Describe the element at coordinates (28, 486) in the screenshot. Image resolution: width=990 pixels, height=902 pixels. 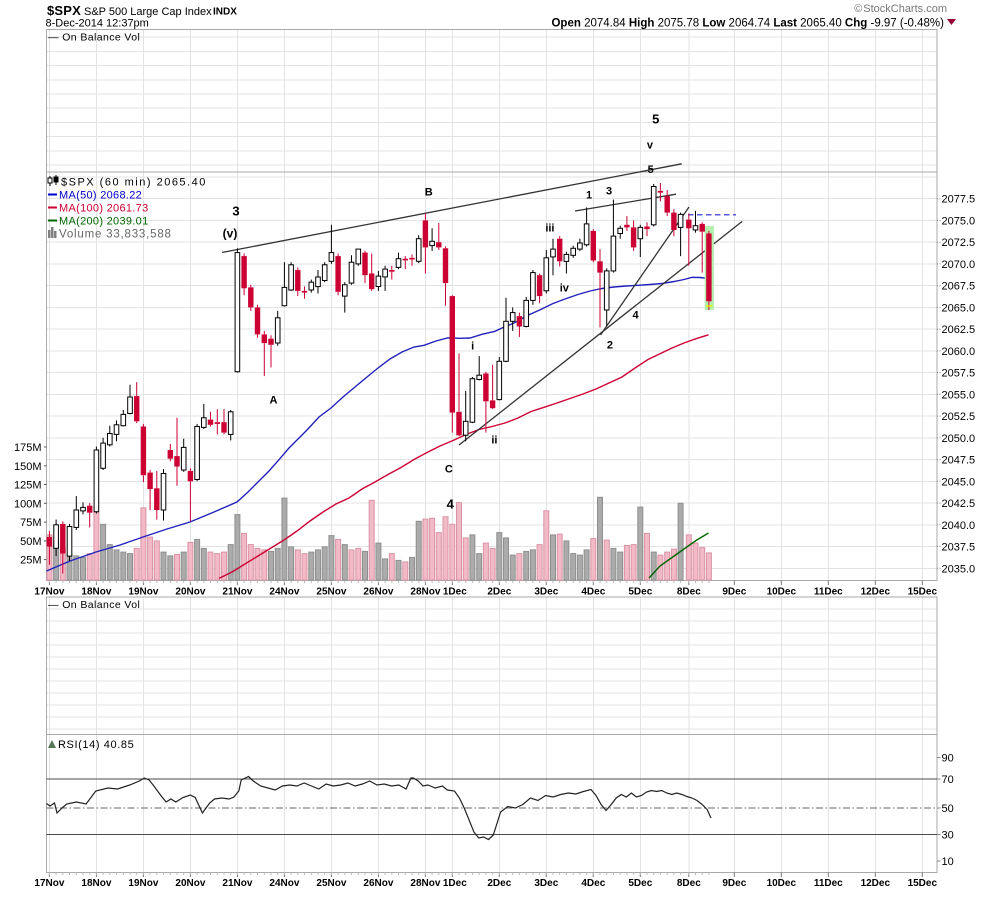
I see `svg-text: 125M` at that location.